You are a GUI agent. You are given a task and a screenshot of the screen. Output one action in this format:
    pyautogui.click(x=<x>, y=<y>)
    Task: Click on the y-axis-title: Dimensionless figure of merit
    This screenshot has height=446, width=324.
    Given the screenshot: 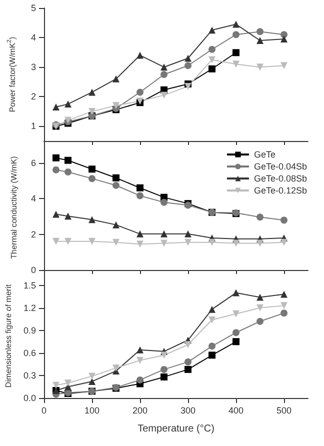 What is the action you would take?
    pyautogui.click(x=9, y=336)
    